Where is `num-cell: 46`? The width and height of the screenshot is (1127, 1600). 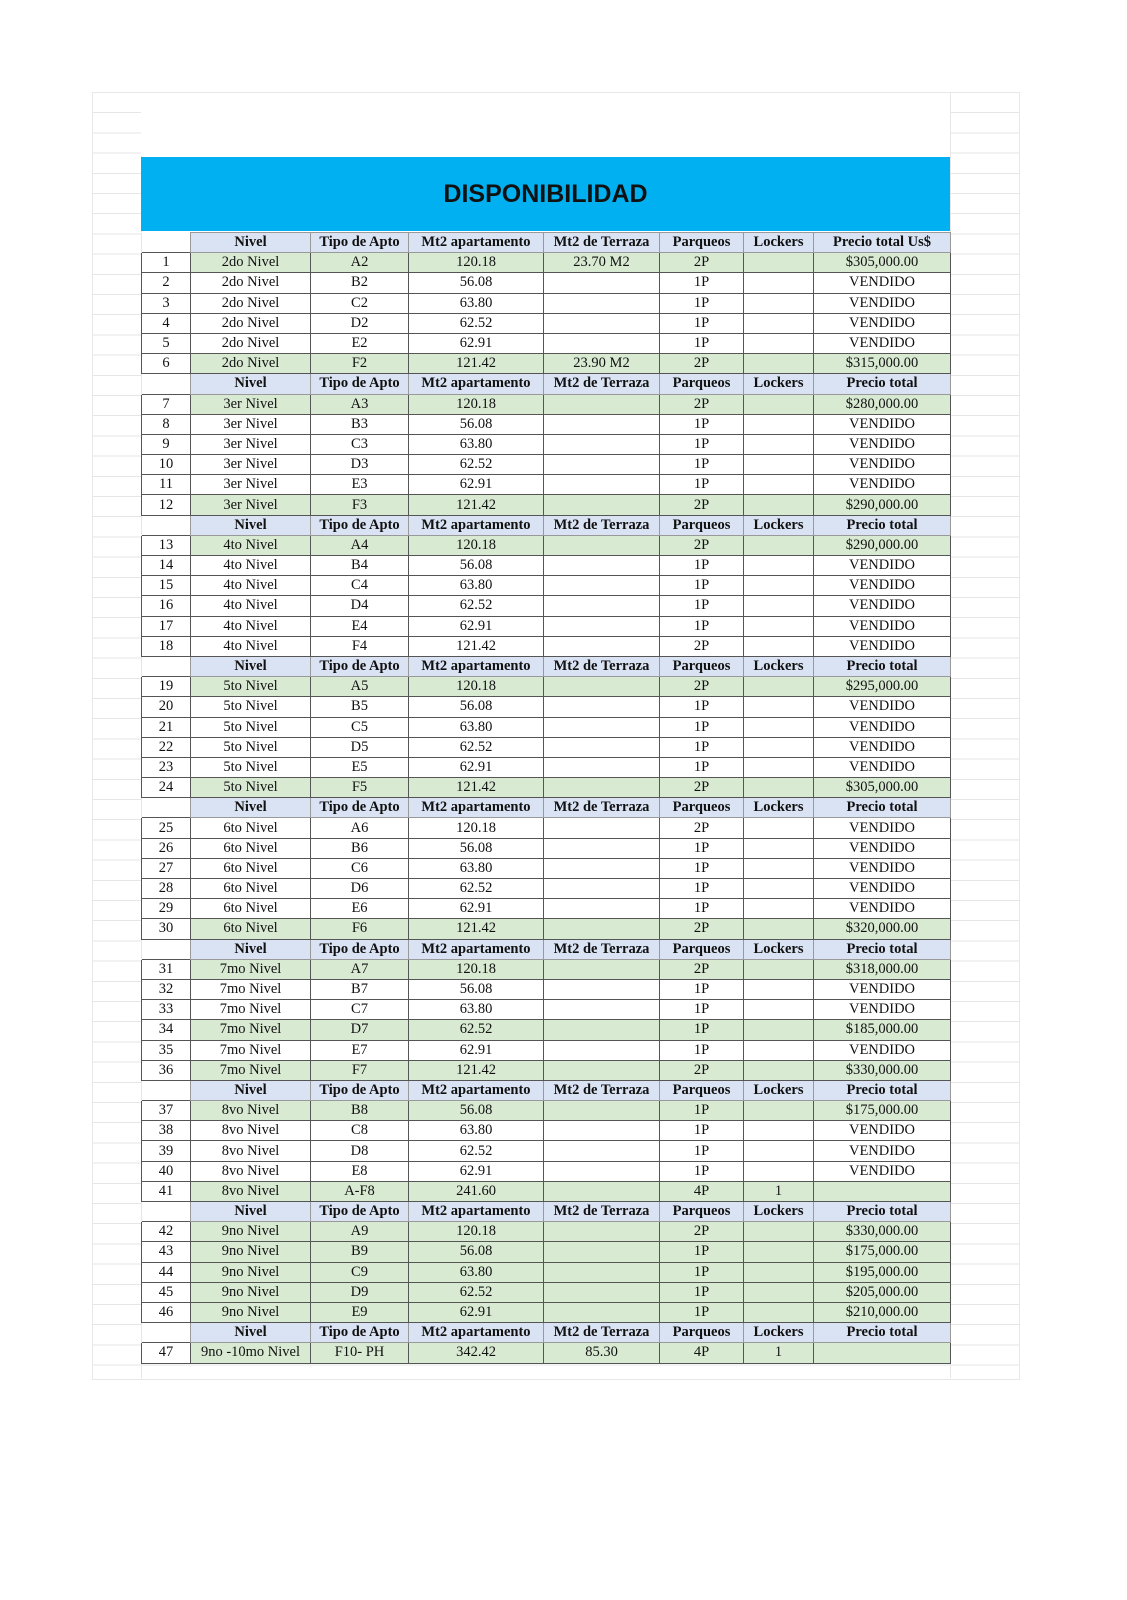 num-cell: 46 is located at coordinates (166, 1312).